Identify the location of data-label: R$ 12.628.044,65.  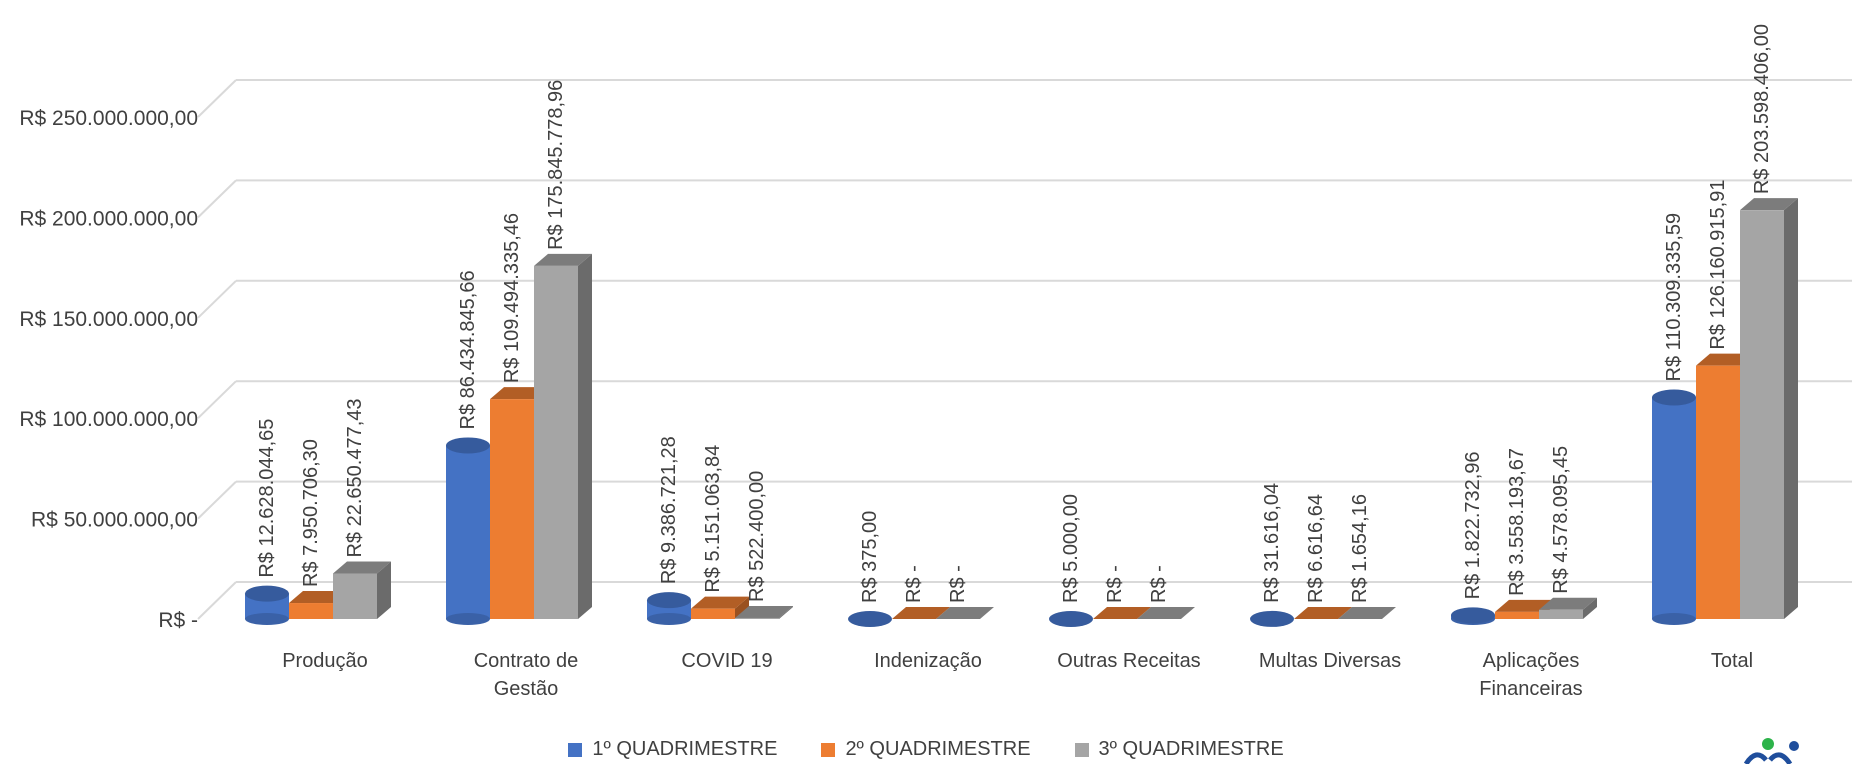
(267, 498).